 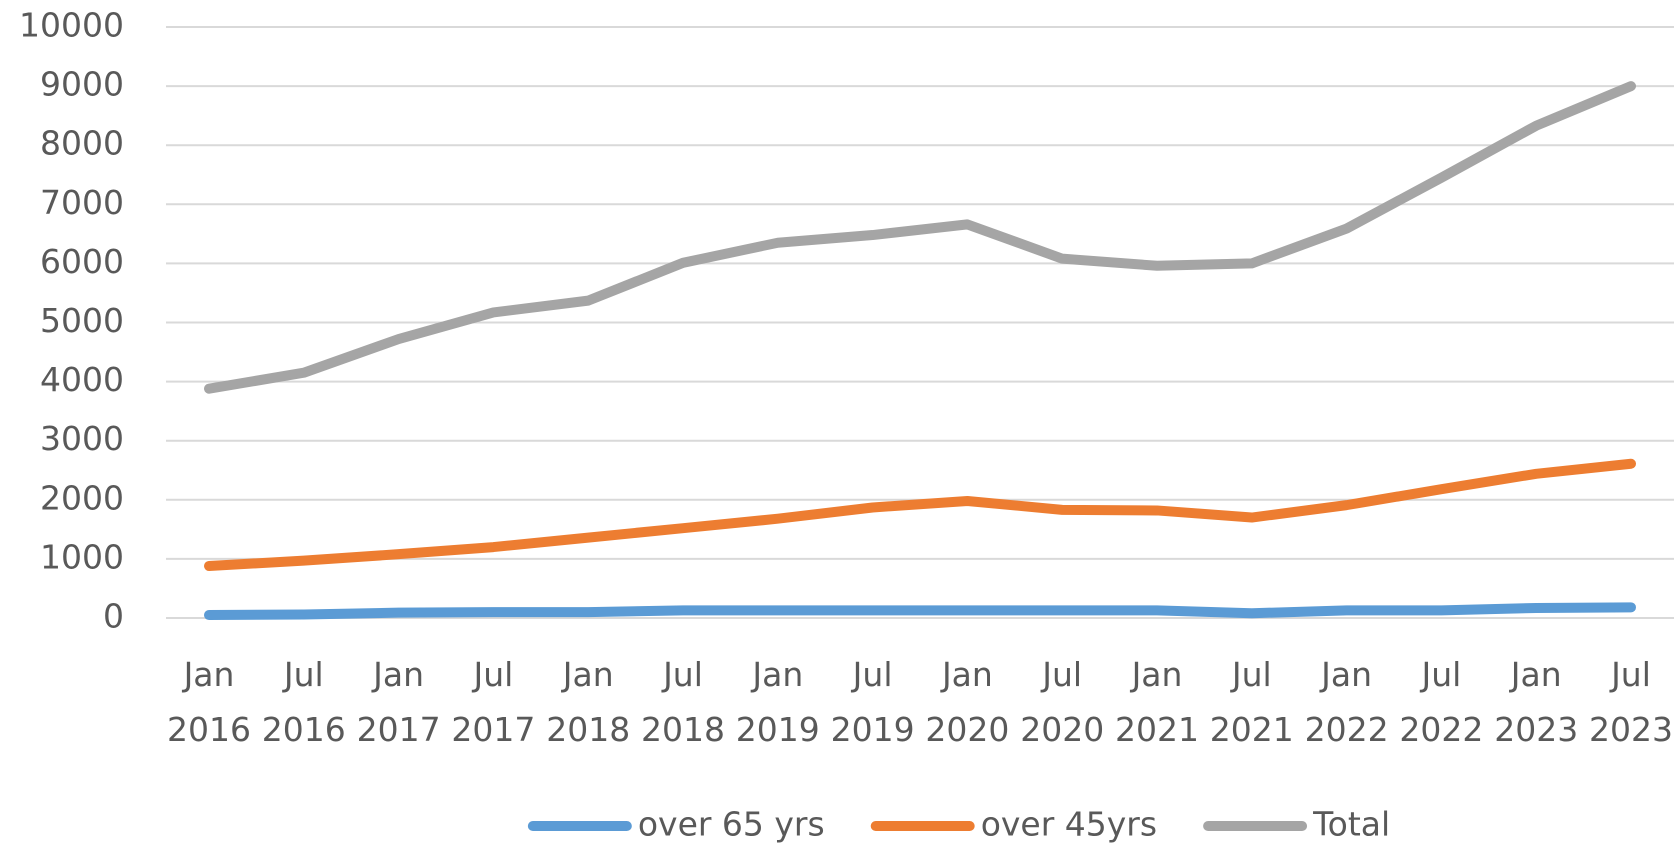 I want to click on legend: over 65 yrs over 45yrs Total, so click(x=958, y=824).